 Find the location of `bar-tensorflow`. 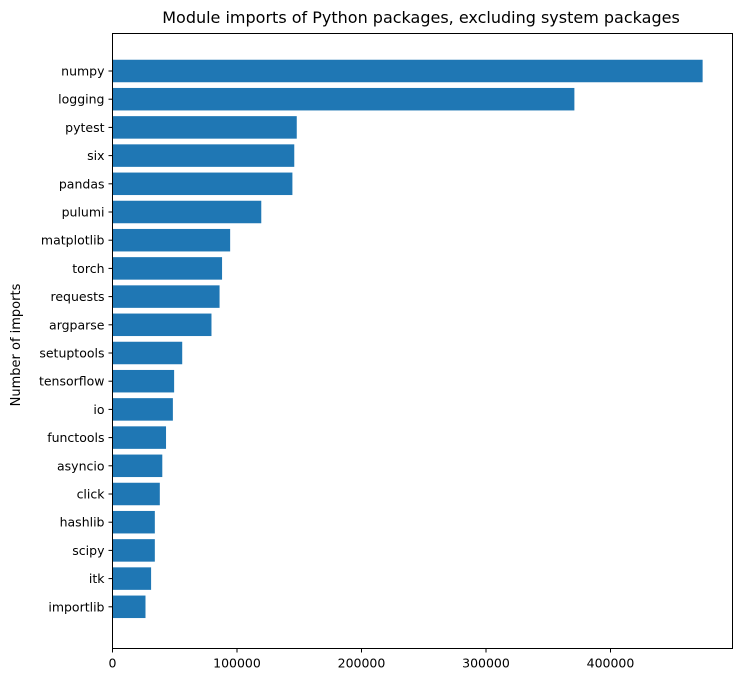

bar-tensorflow is located at coordinates (143, 381).